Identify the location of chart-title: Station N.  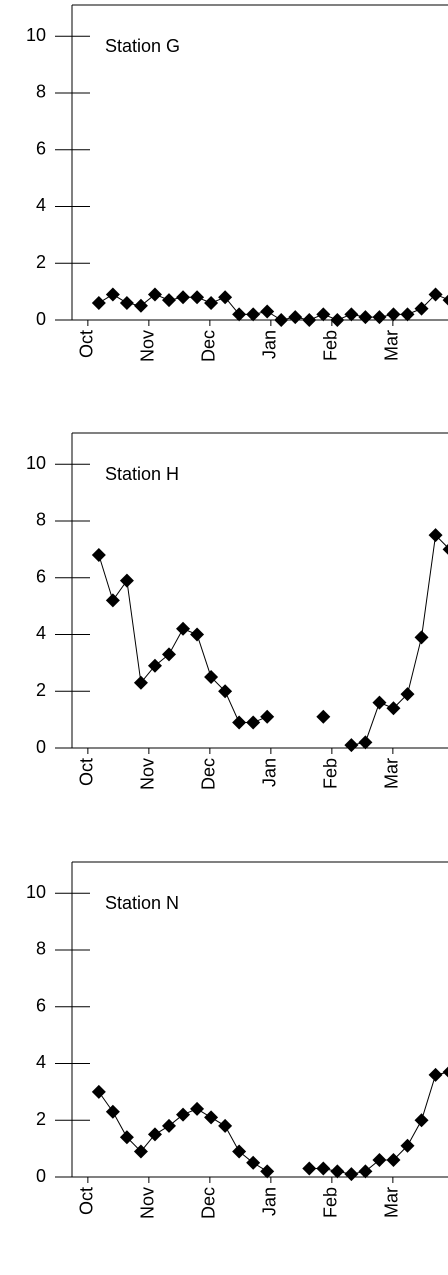
(142, 903).